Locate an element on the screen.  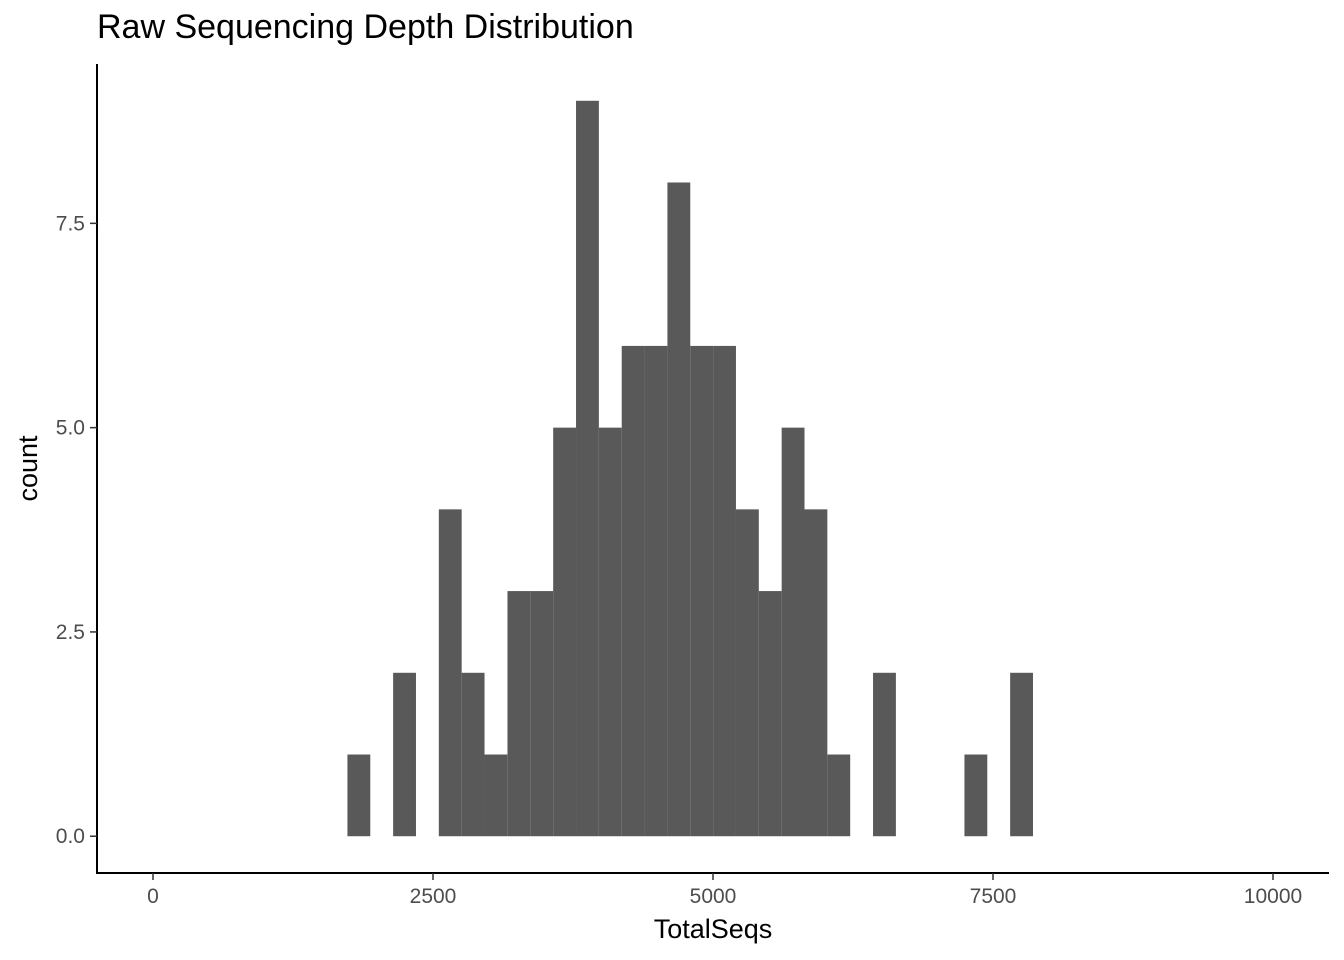
x-tick-label: 5000 is located at coordinates (713, 896).